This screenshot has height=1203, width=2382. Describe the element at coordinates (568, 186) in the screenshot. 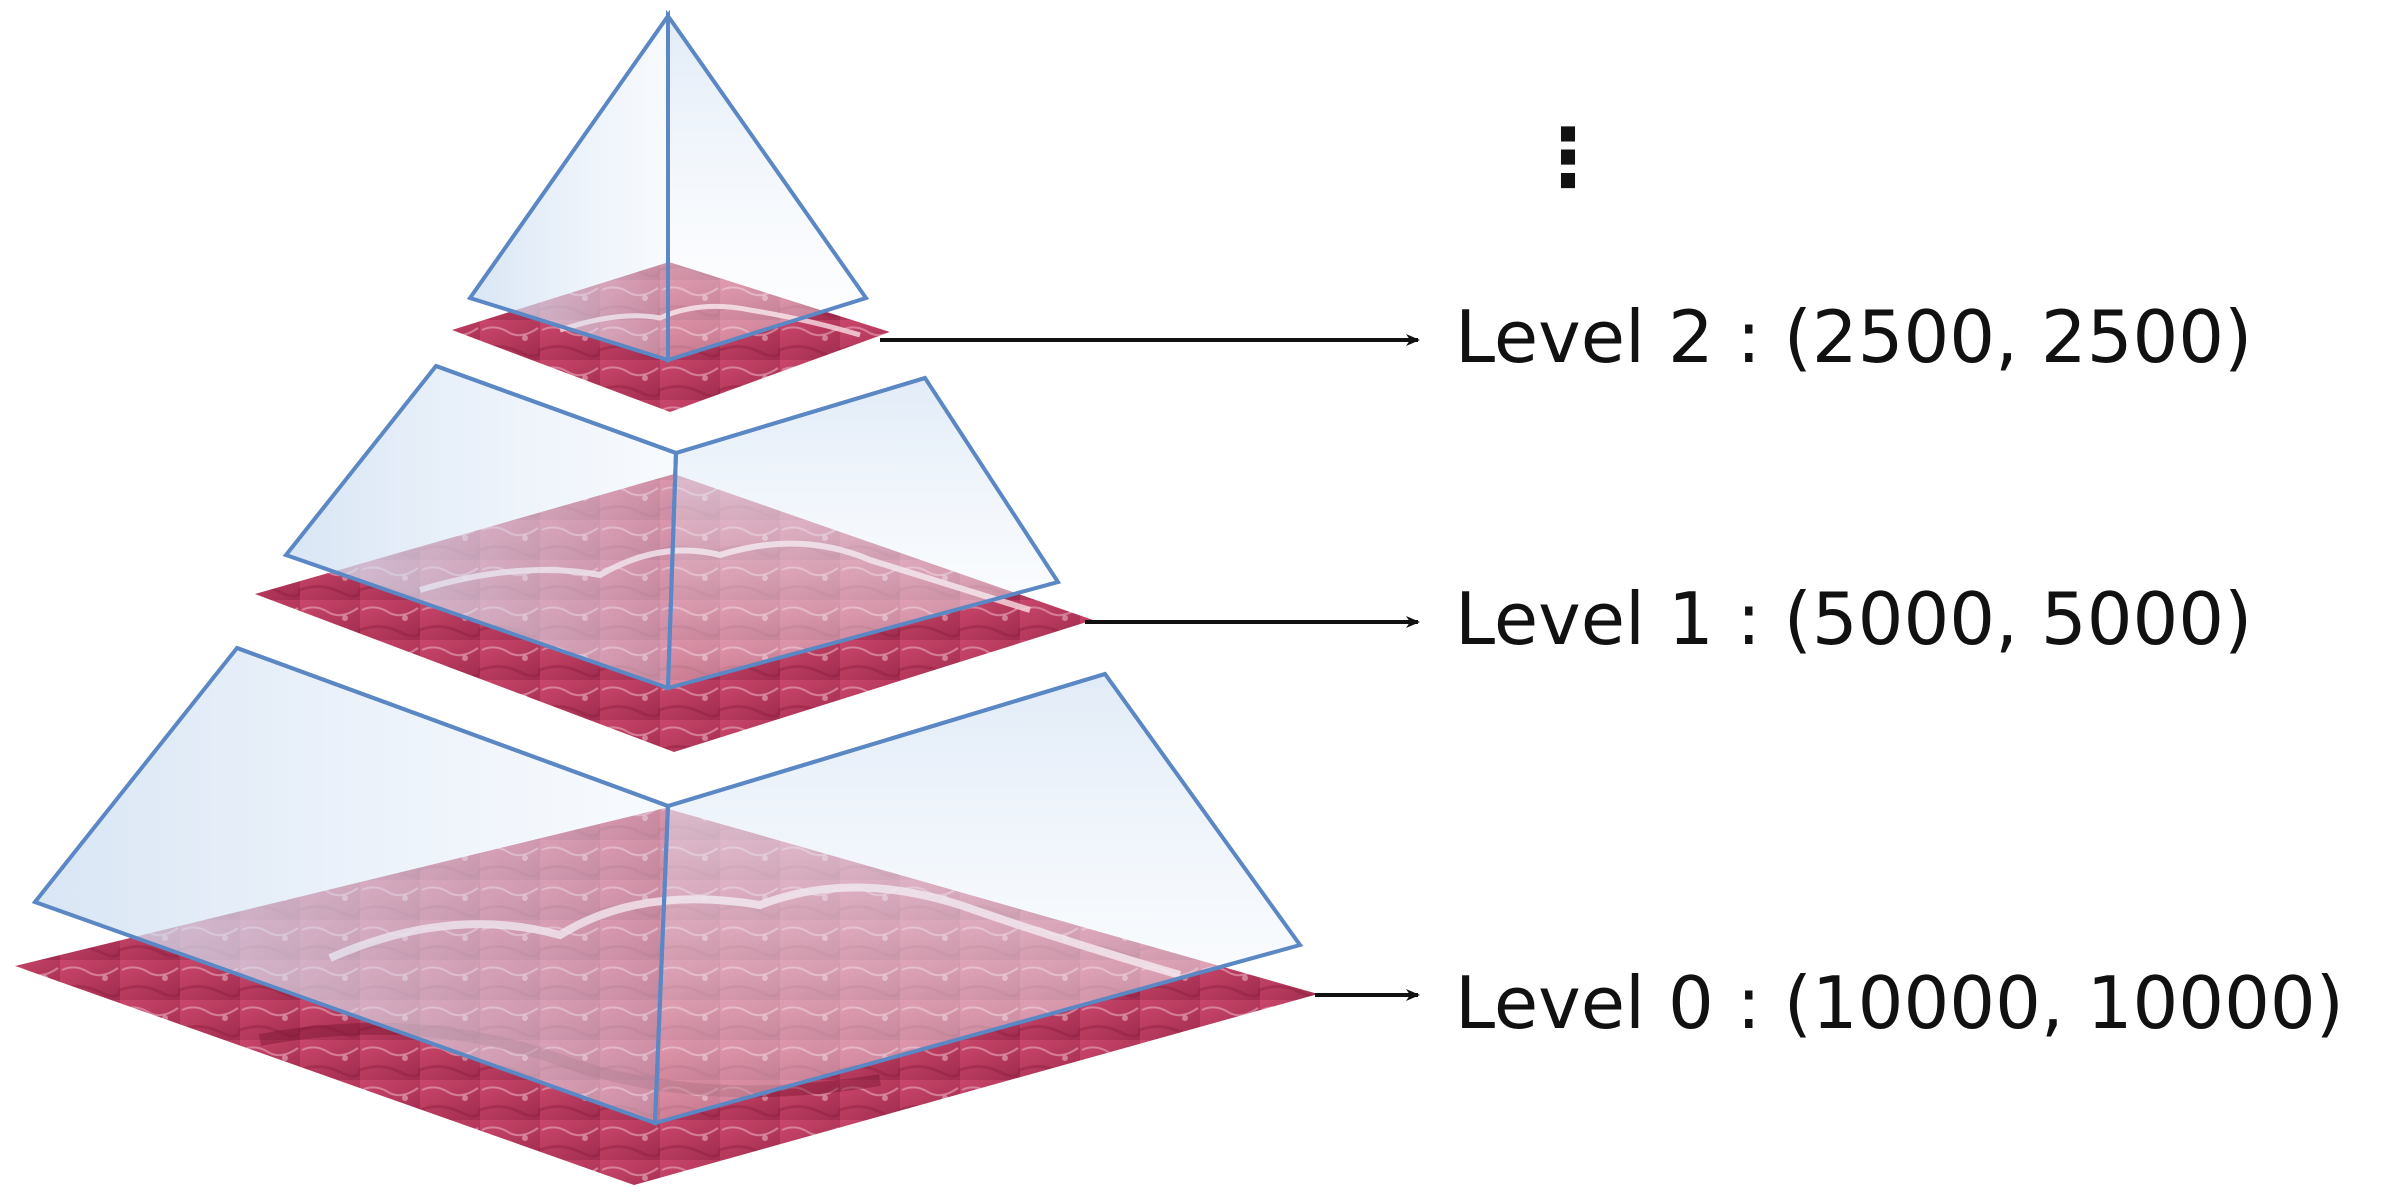

I see `pyramid-apex-left-face` at that location.